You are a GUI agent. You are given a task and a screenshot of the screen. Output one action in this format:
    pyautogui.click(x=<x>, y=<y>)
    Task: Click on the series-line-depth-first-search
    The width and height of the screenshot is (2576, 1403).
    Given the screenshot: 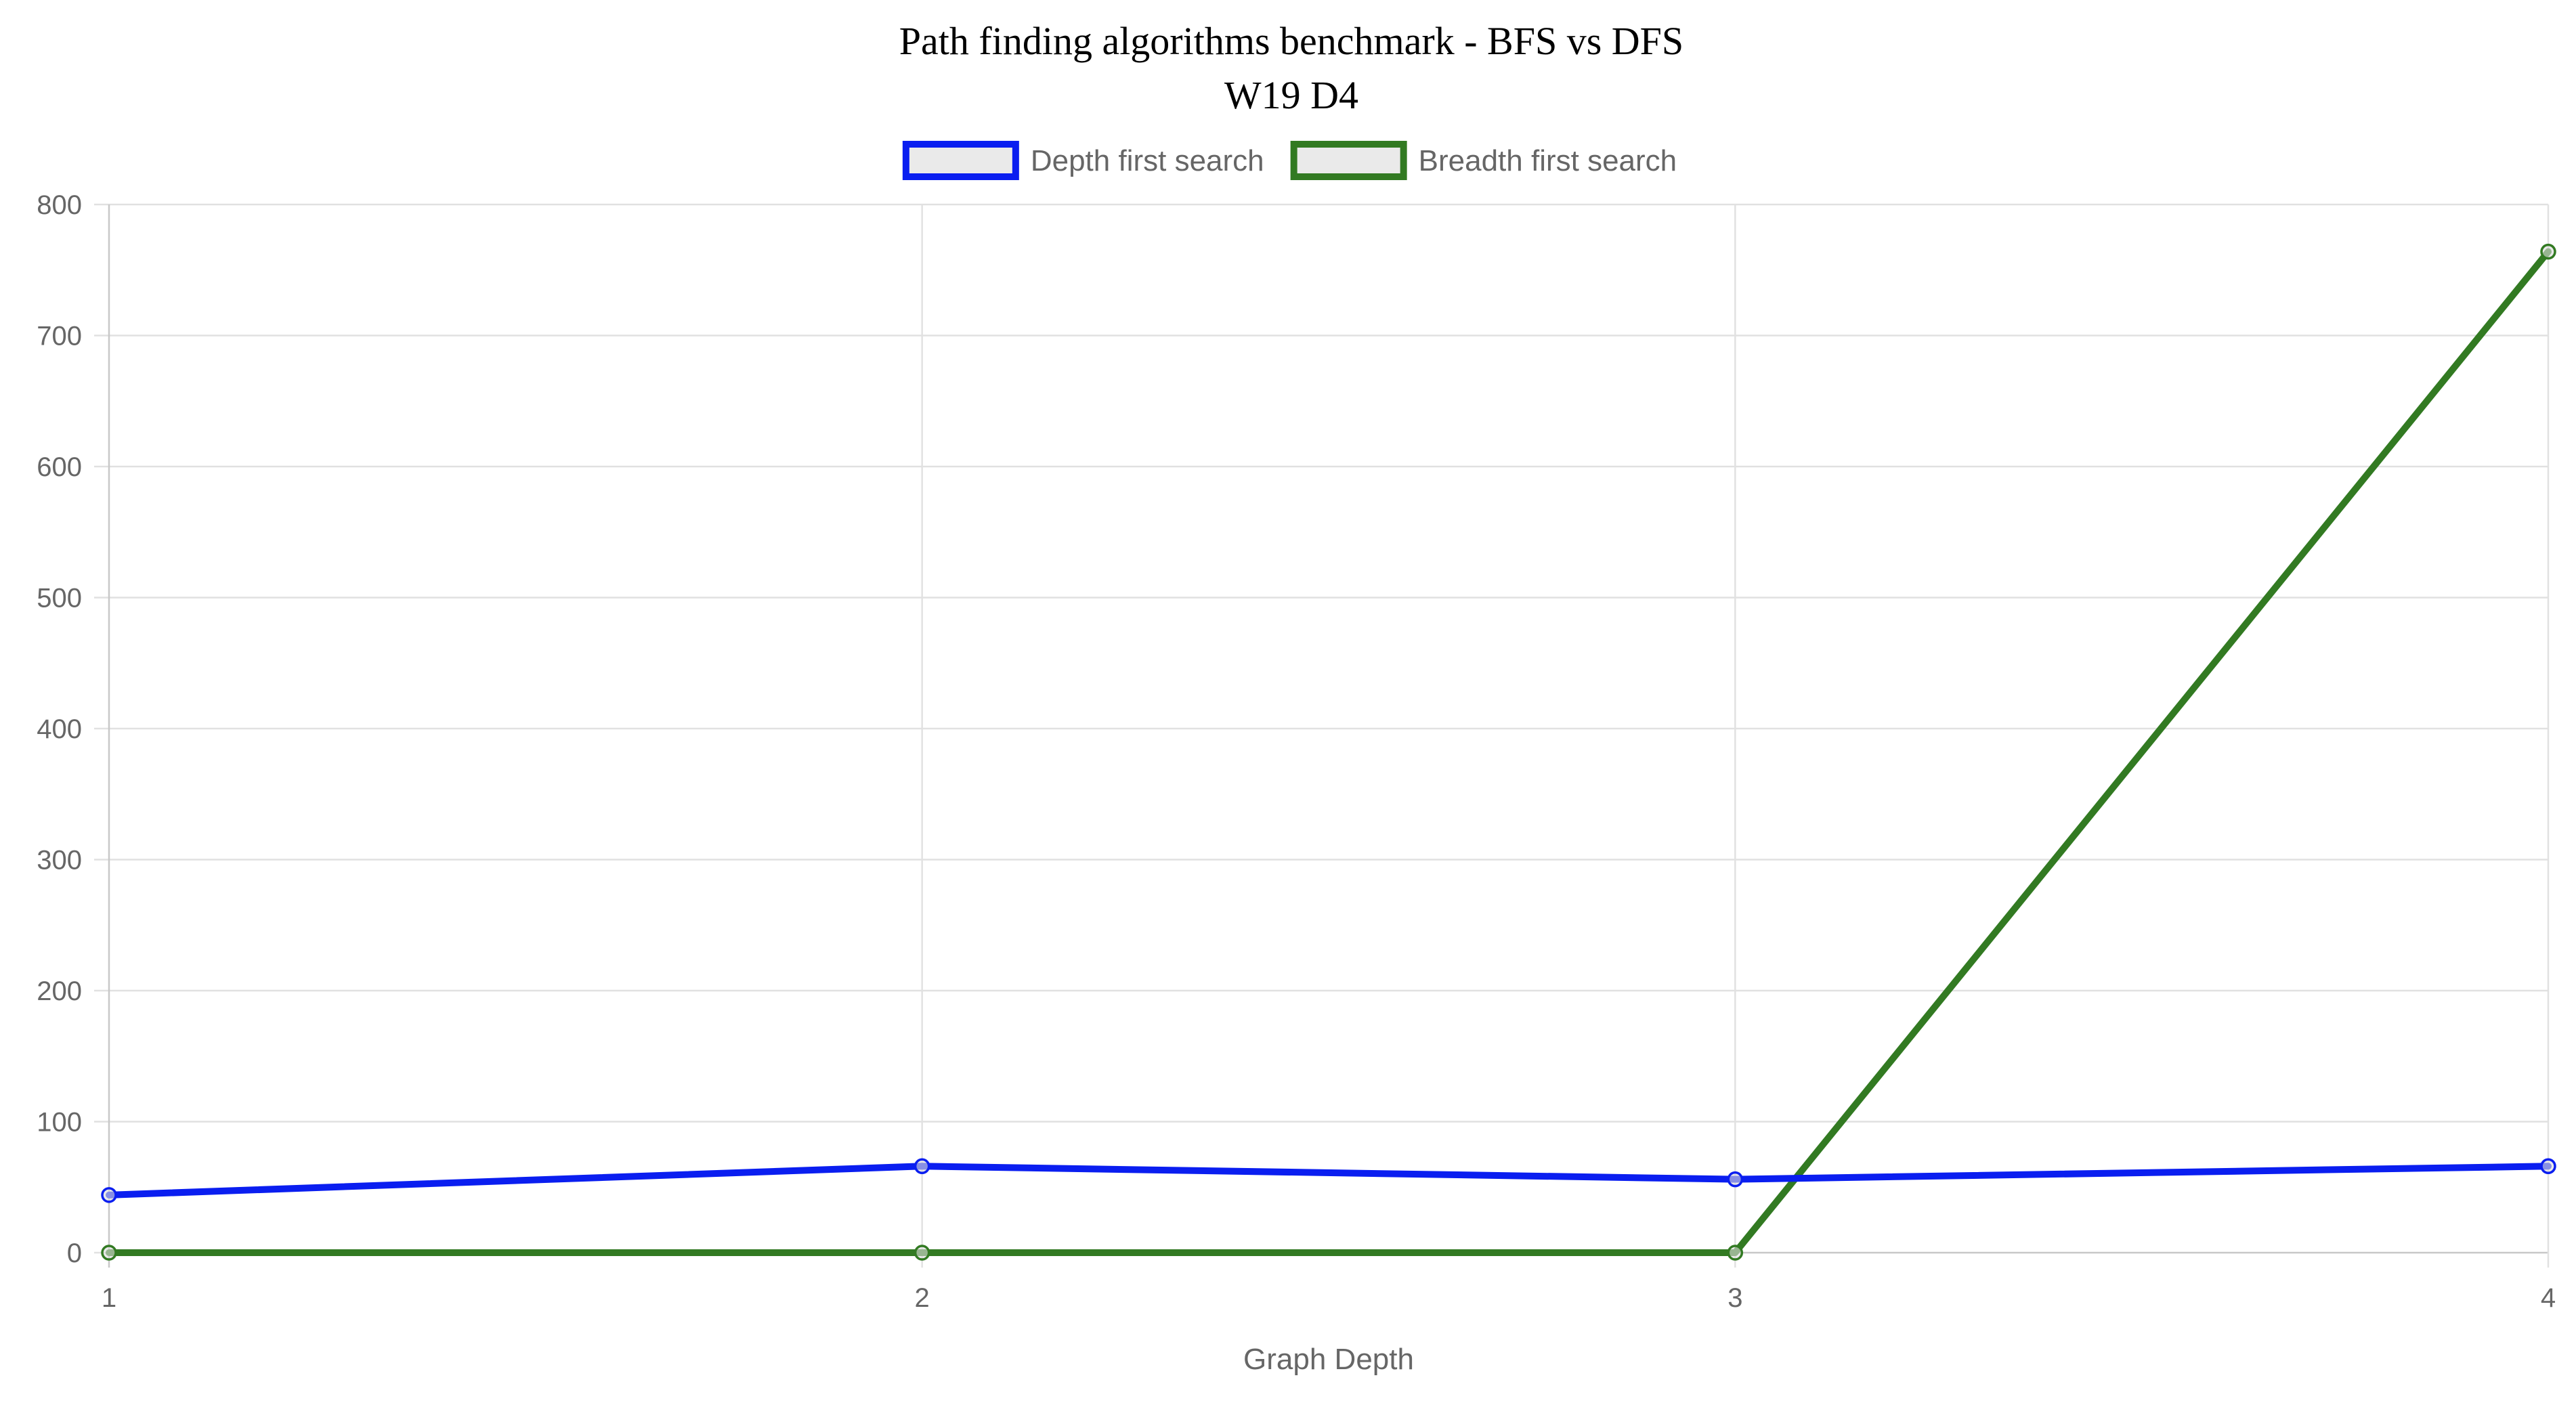 What is the action you would take?
    pyautogui.click(x=1329, y=1181)
    